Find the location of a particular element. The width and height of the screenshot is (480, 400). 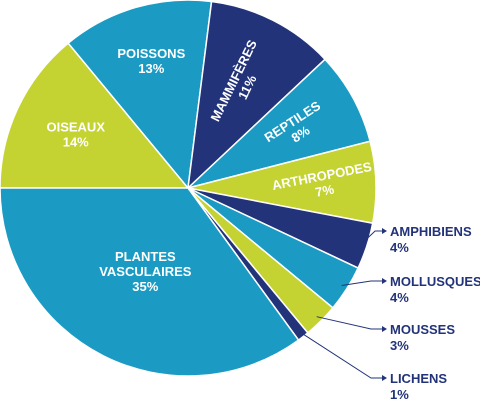

label-oiseaux: OISEAUX 14% is located at coordinates (75, 135).